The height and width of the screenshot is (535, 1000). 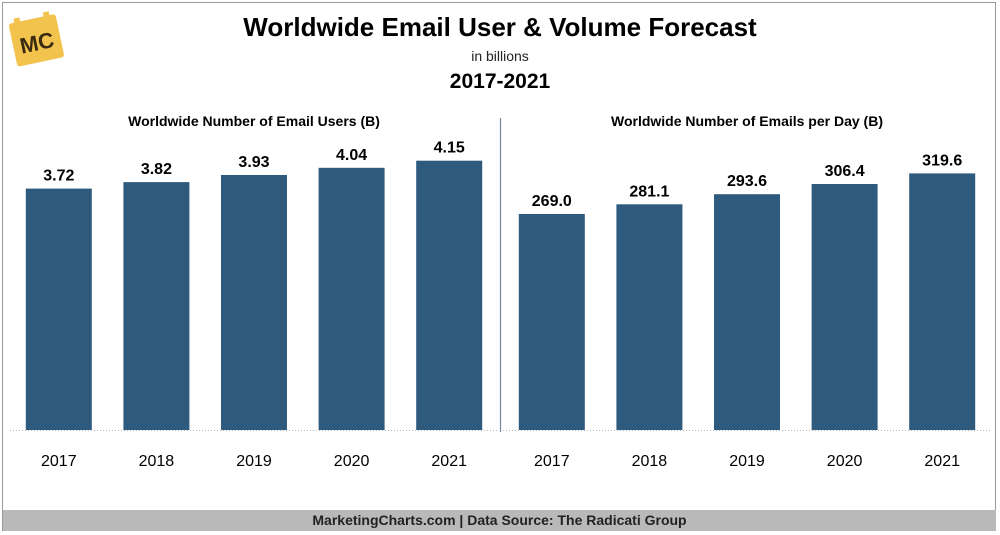 I want to click on data-label: 4.04, so click(x=351, y=155).